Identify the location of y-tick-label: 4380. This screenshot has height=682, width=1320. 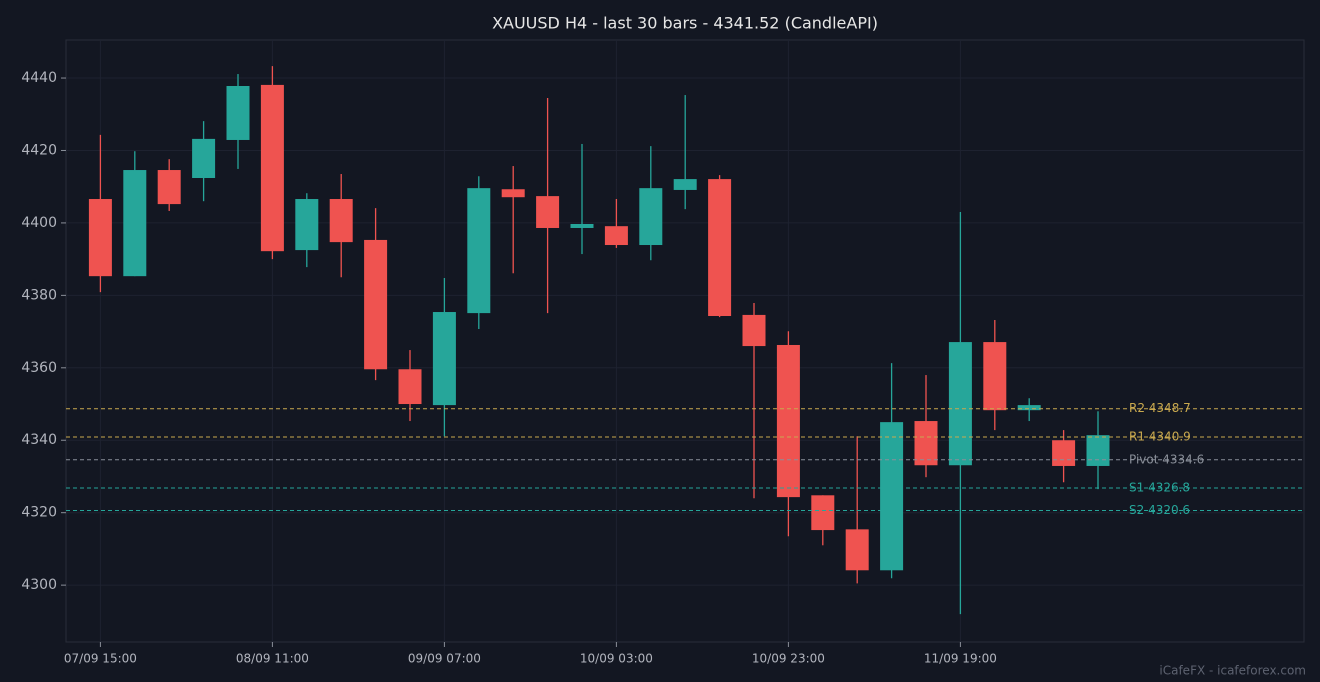
(39, 295).